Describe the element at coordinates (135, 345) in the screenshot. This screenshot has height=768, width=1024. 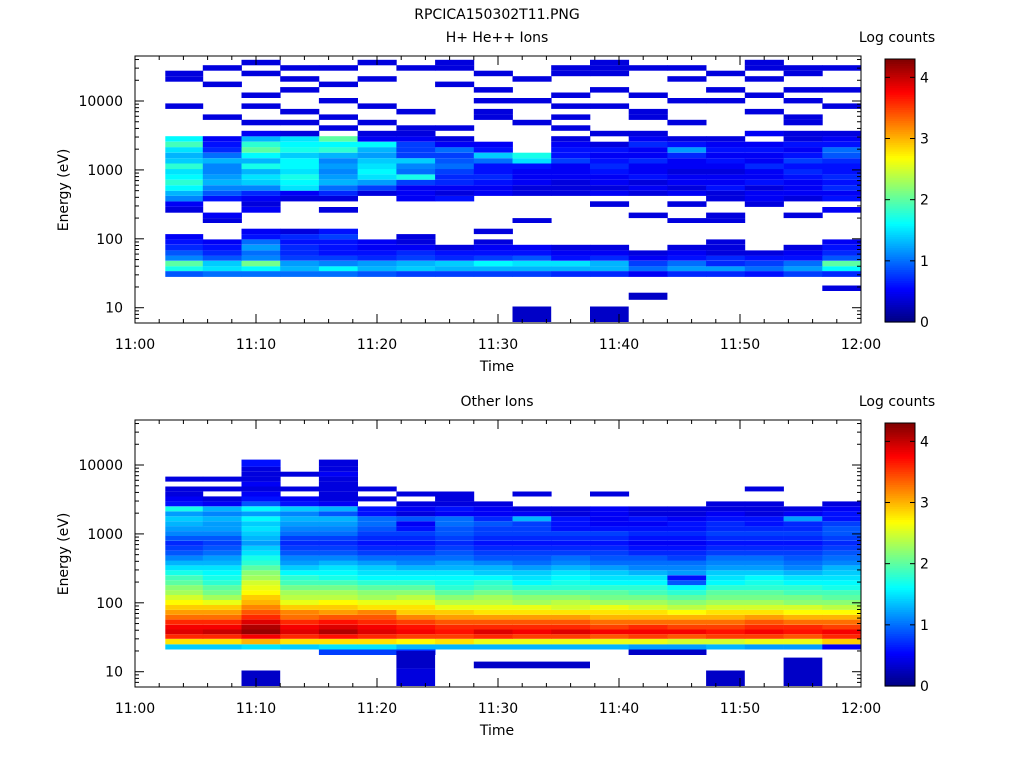
I see `x-tick-label: 11:00` at that location.